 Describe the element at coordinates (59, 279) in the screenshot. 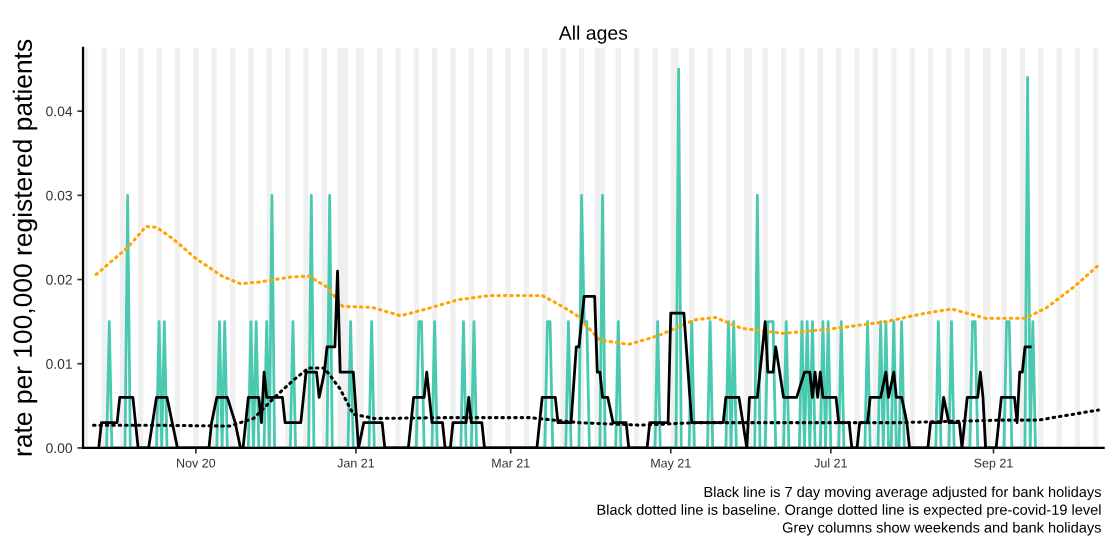

I see `y-tick-label: 0.02` at that location.